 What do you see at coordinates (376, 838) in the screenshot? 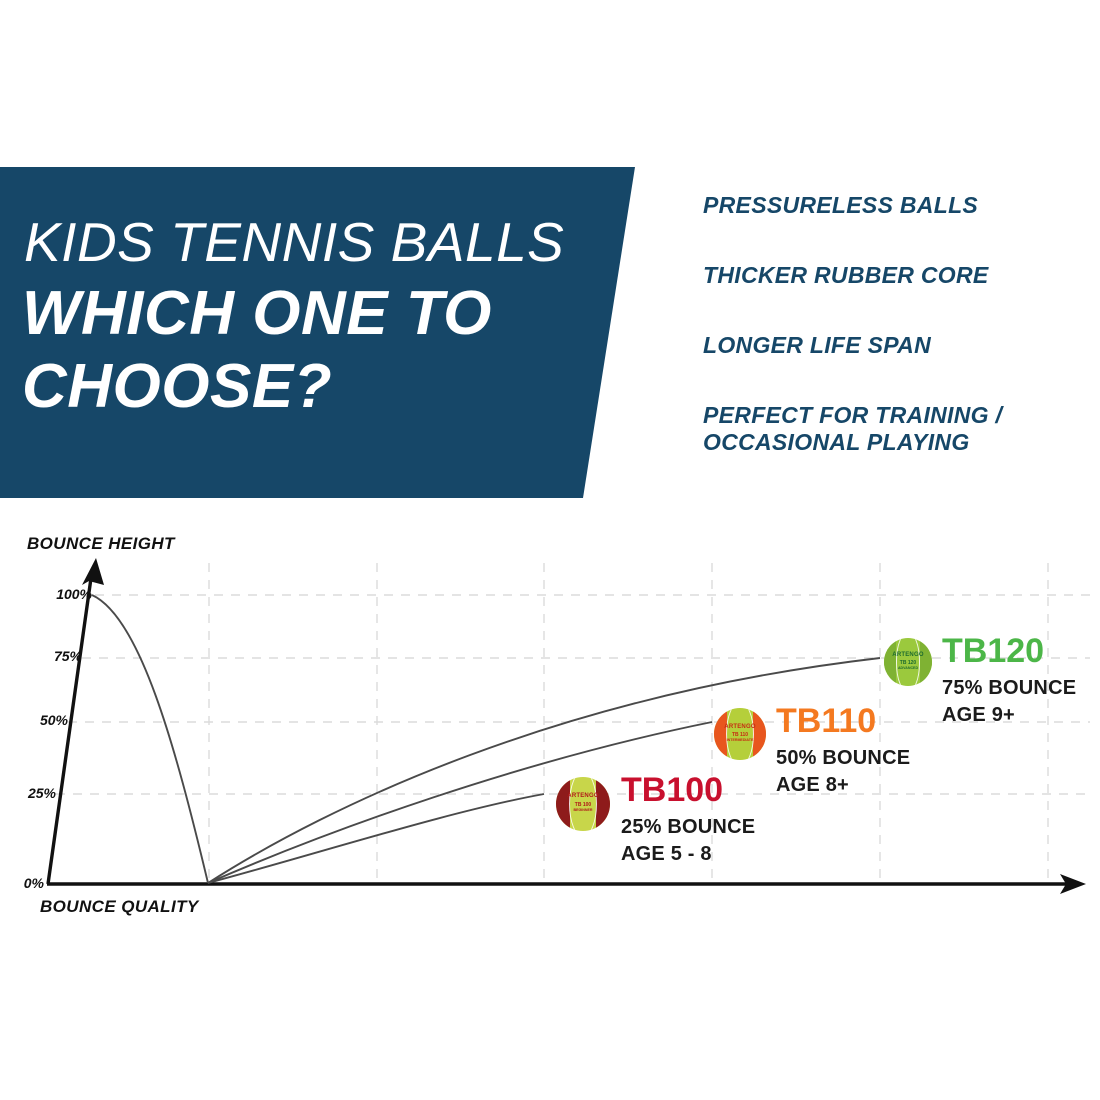
I see `curve-tb100` at bounding box center [376, 838].